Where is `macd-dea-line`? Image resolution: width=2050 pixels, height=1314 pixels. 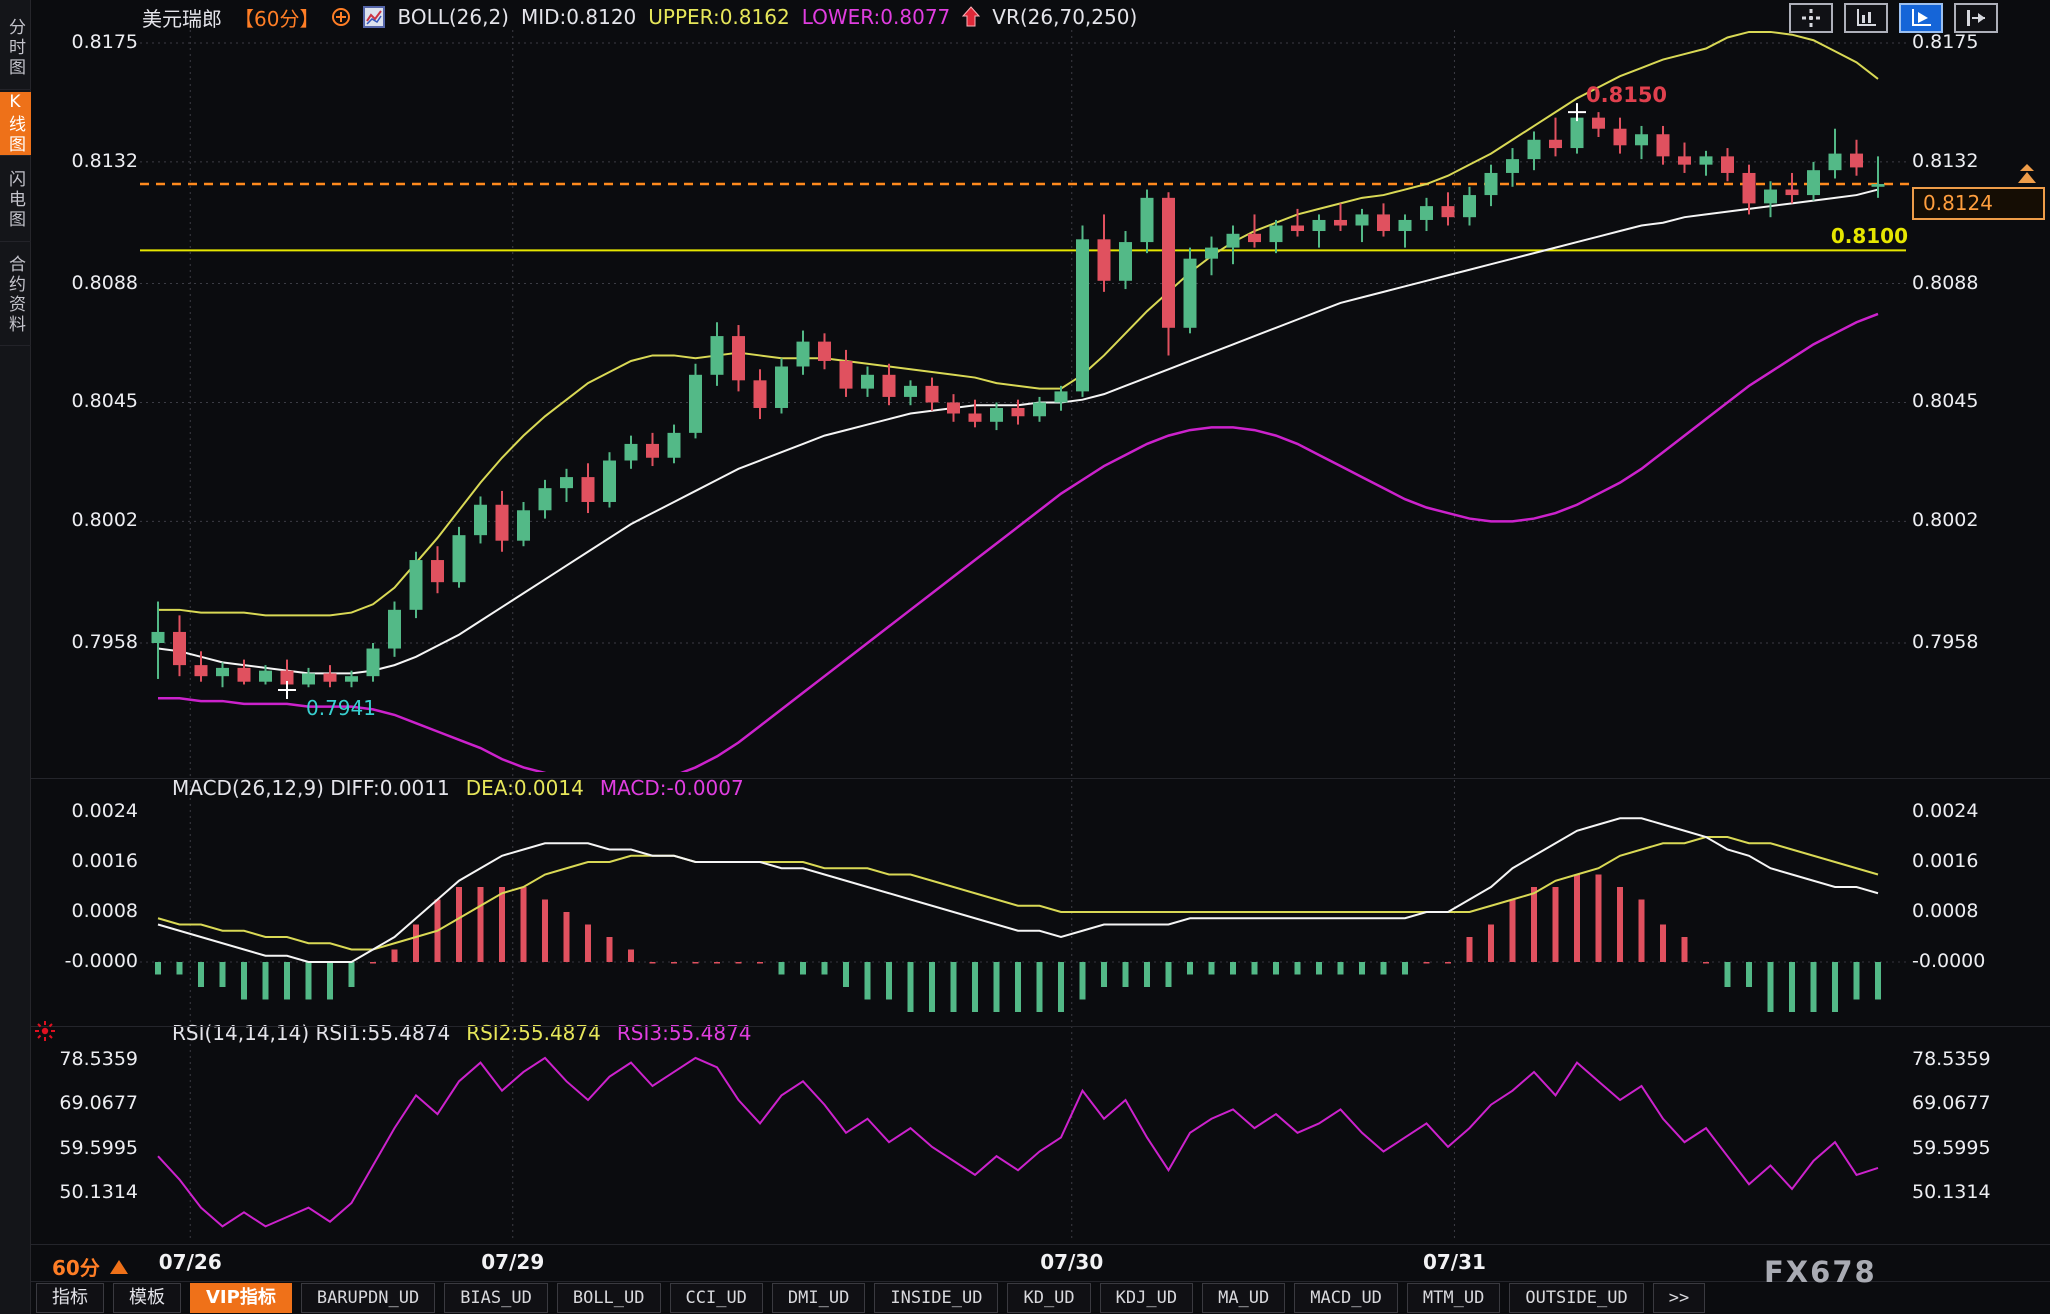
macd-dea-line is located at coordinates (1018, 893).